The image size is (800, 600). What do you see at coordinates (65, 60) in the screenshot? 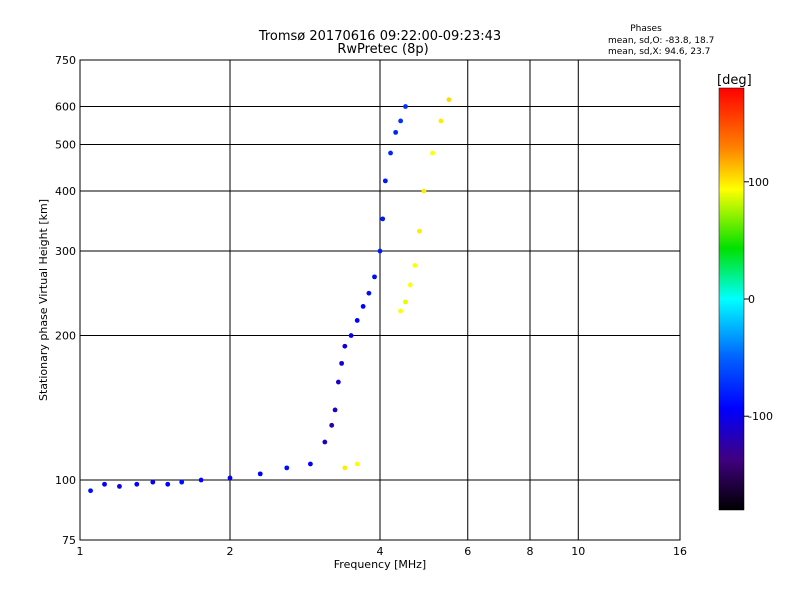
I see `y-tick-label: 750` at bounding box center [65, 60].